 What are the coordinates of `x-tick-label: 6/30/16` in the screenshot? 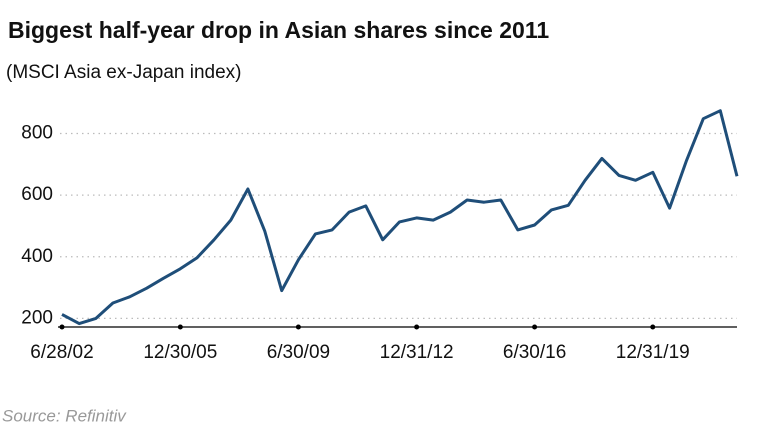 It's located at (534, 352).